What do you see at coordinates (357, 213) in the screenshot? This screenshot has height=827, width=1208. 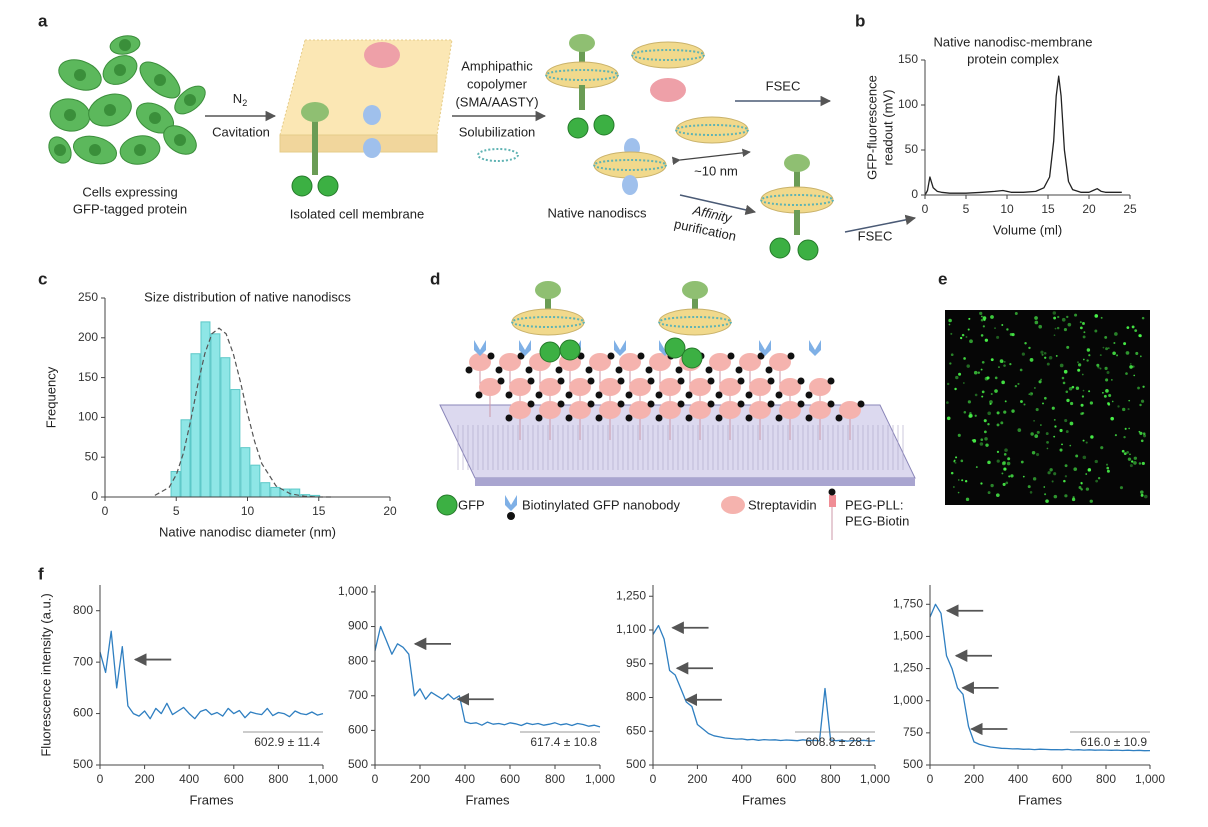 I see `label: Isolated cell membrane` at bounding box center [357, 213].